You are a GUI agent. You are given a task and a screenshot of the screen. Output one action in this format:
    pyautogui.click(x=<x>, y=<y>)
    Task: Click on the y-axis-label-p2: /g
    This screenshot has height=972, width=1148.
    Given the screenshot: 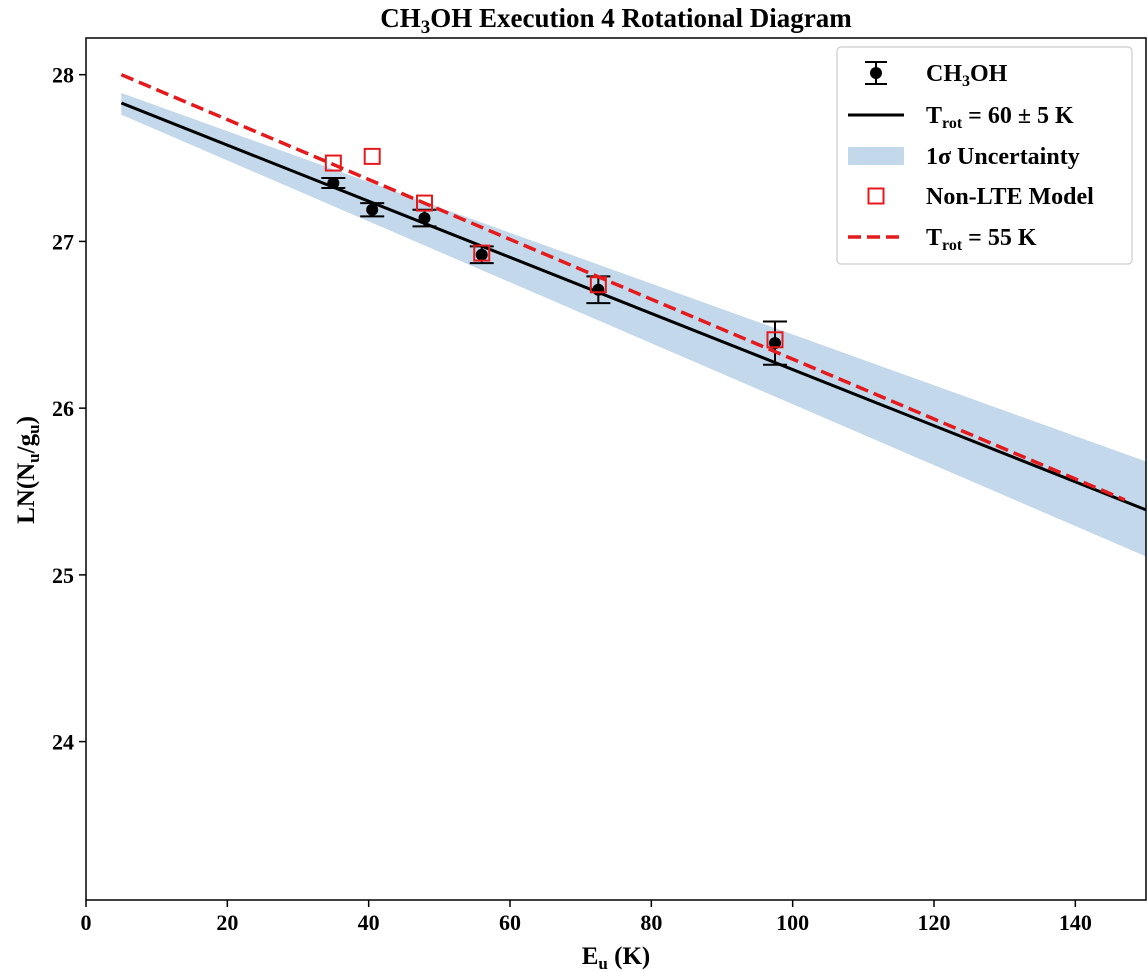 What is the action you would take?
    pyautogui.click(x=26, y=443)
    